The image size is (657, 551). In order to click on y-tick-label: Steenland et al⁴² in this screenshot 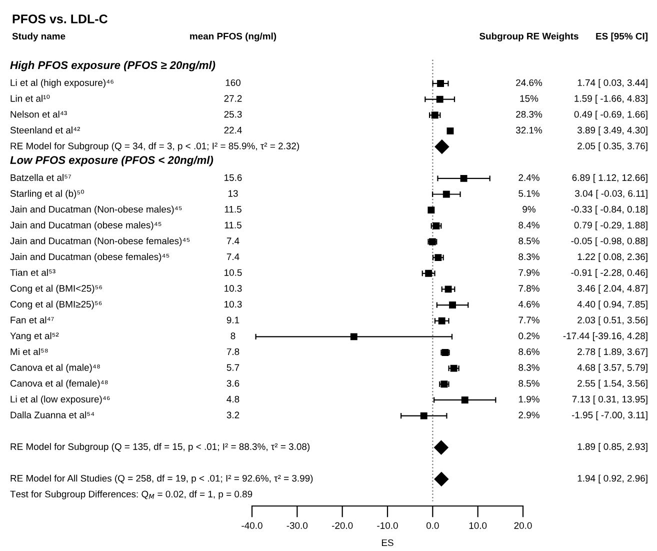, I will do `click(45, 130)`.